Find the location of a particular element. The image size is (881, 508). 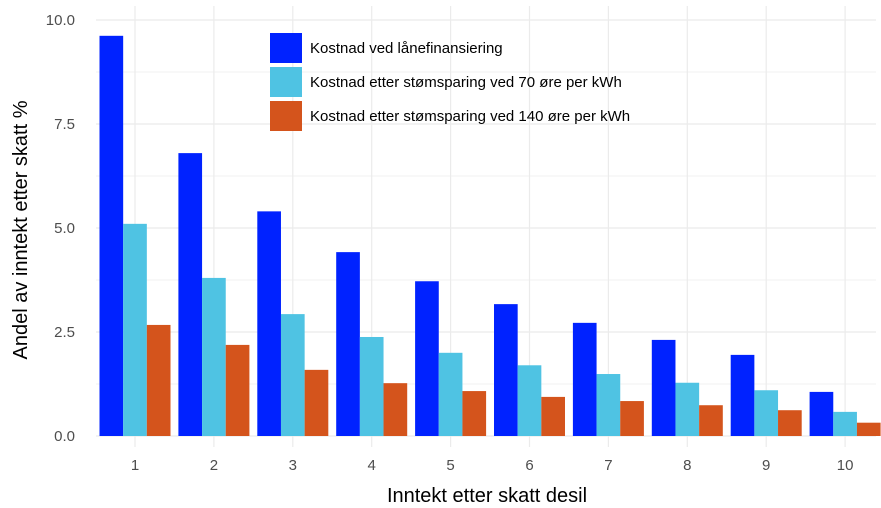

x-tick-label: 7 is located at coordinates (608, 465).